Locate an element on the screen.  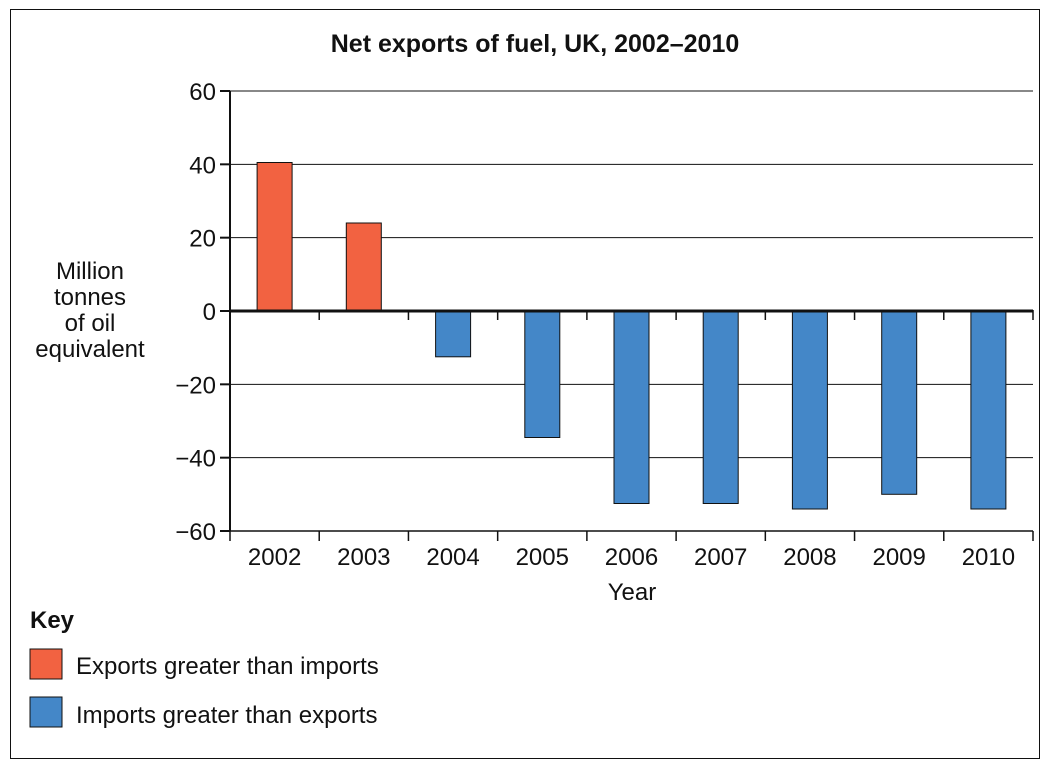
bar-2005 is located at coordinates (542, 374).